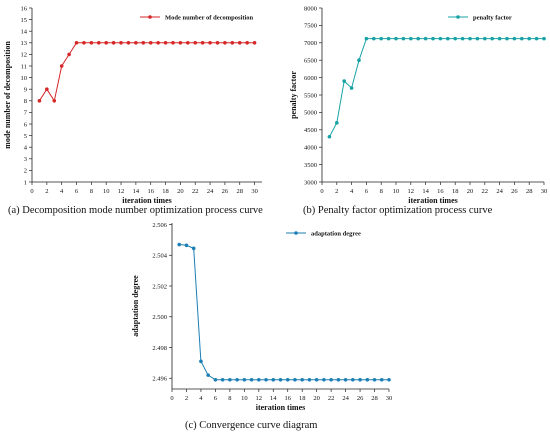  I want to click on x-tick-label-a: 6, so click(77, 191).